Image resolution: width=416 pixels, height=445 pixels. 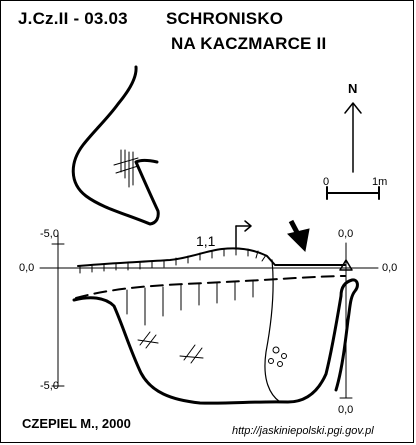 I want to click on cave-name-line2: NA KACZMARCE II, so click(x=249, y=43).